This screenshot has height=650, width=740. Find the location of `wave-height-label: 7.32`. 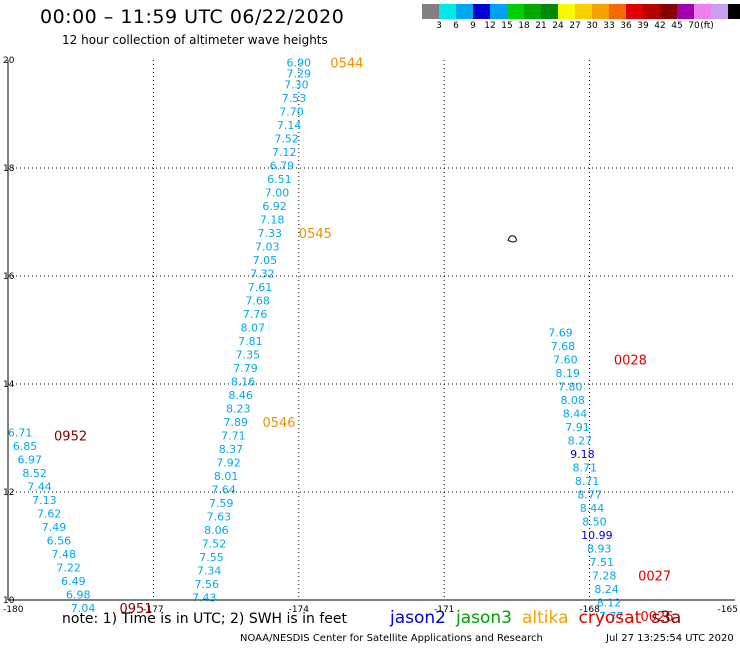

wave-height-label: 7.32 is located at coordinates (262, 273).